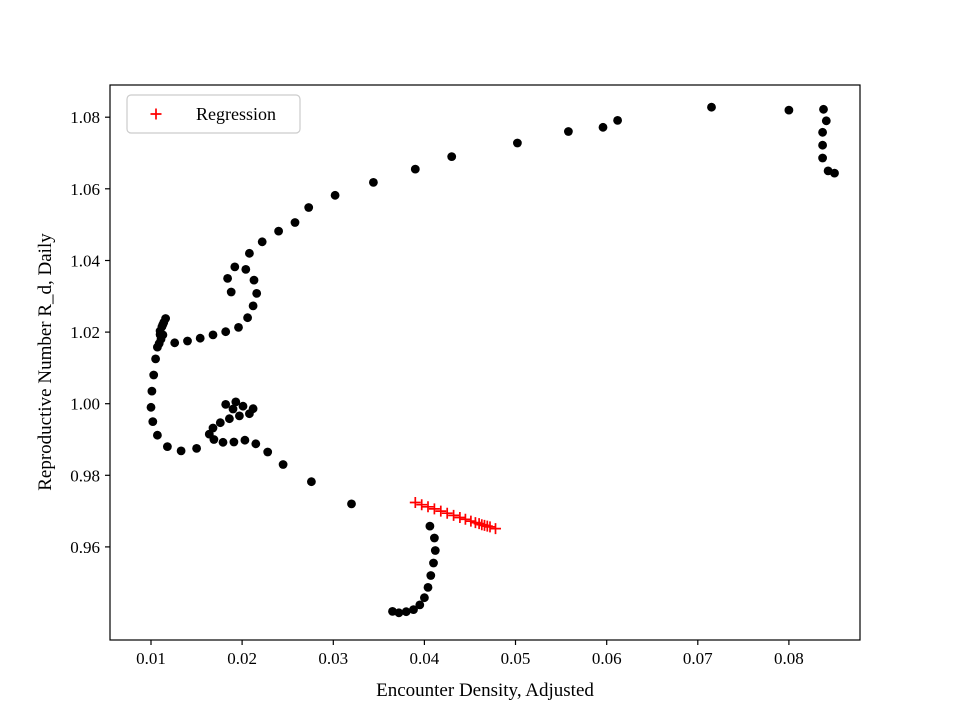  I want to click on legend-box, so click(213, 114).